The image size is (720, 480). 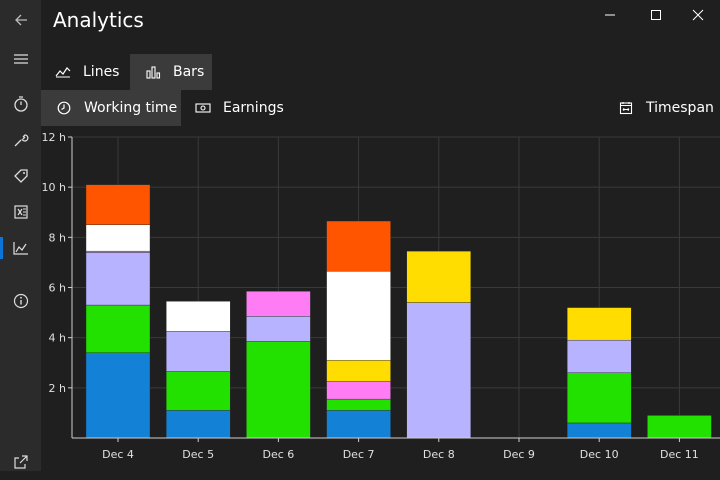 I want to click on tab-working-time: Working time, so click(x=111, y=108).